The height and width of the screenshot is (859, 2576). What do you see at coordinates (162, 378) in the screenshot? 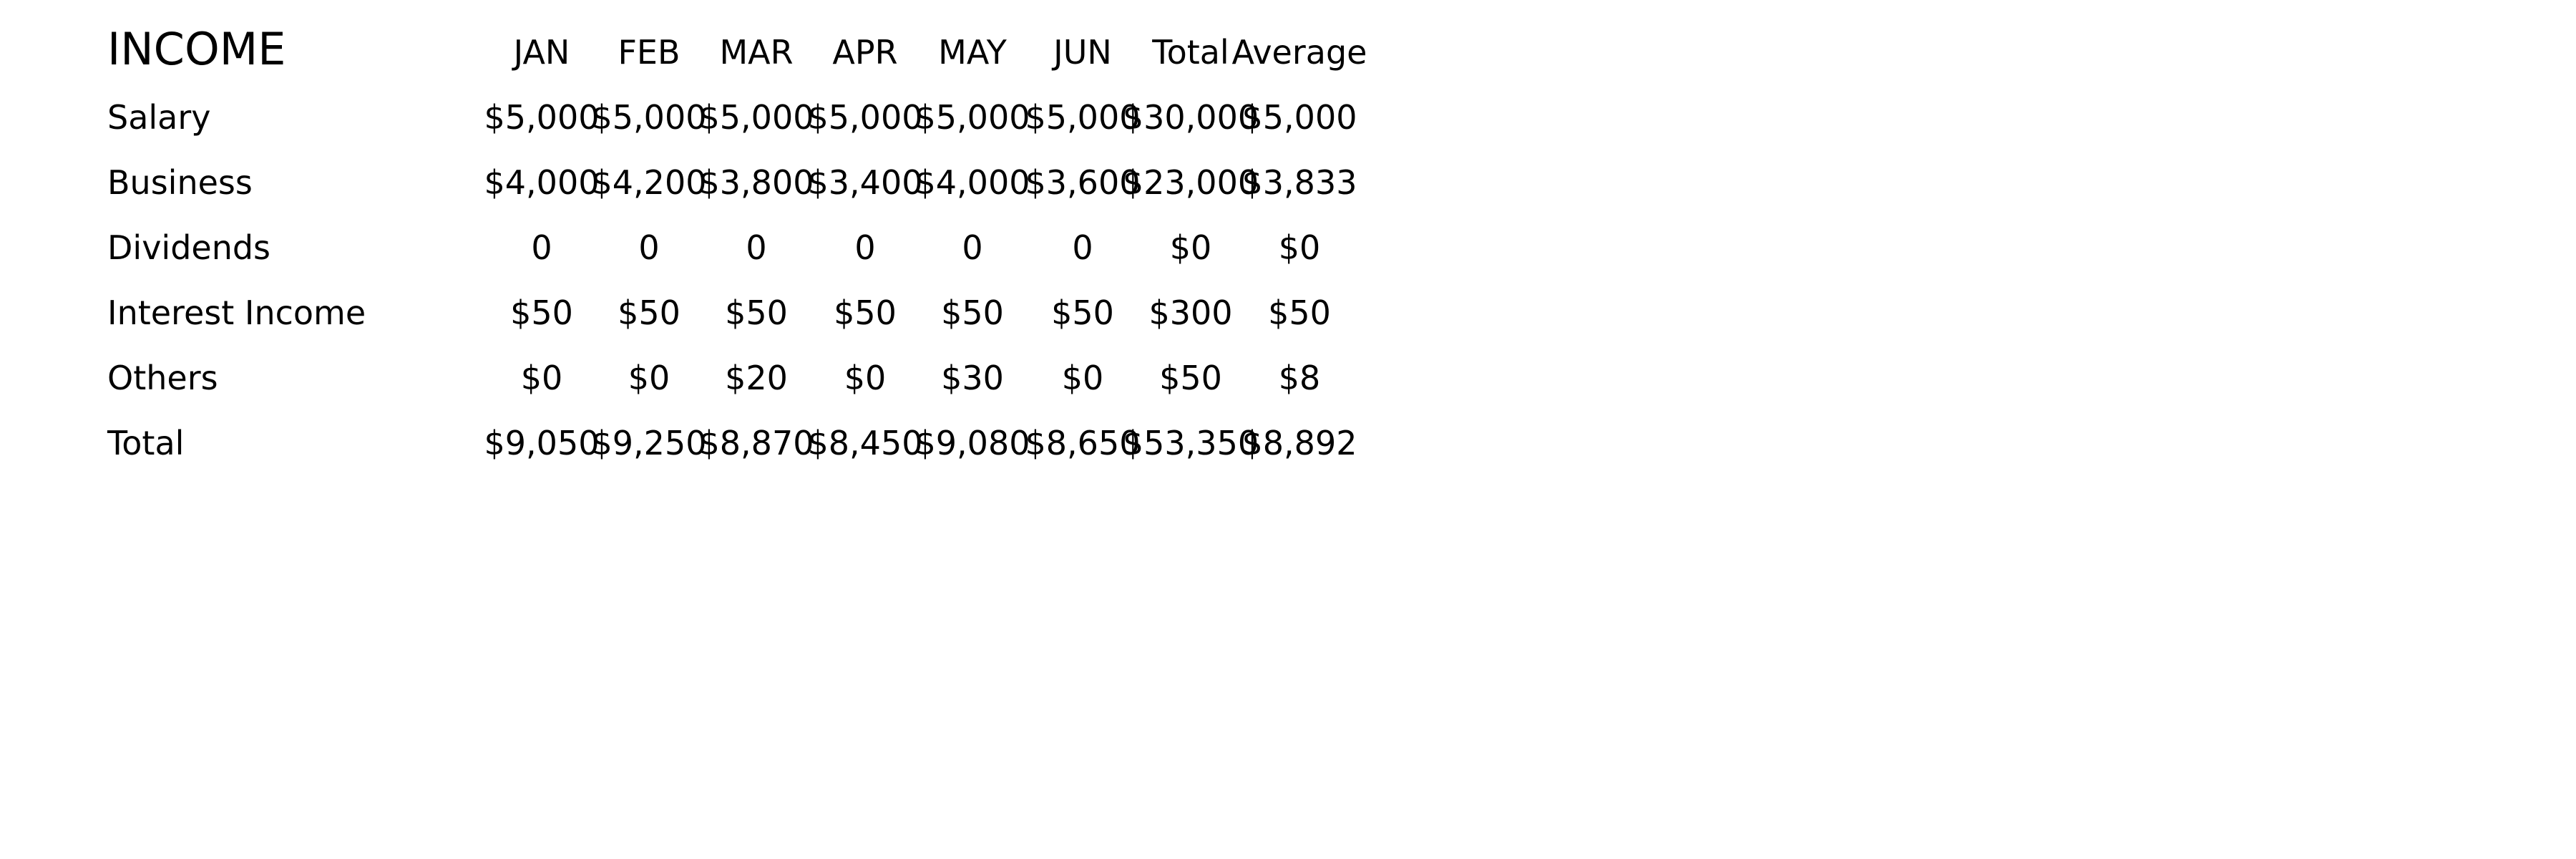
I see `row-label-others: Others` at bounding box center [162, 378].